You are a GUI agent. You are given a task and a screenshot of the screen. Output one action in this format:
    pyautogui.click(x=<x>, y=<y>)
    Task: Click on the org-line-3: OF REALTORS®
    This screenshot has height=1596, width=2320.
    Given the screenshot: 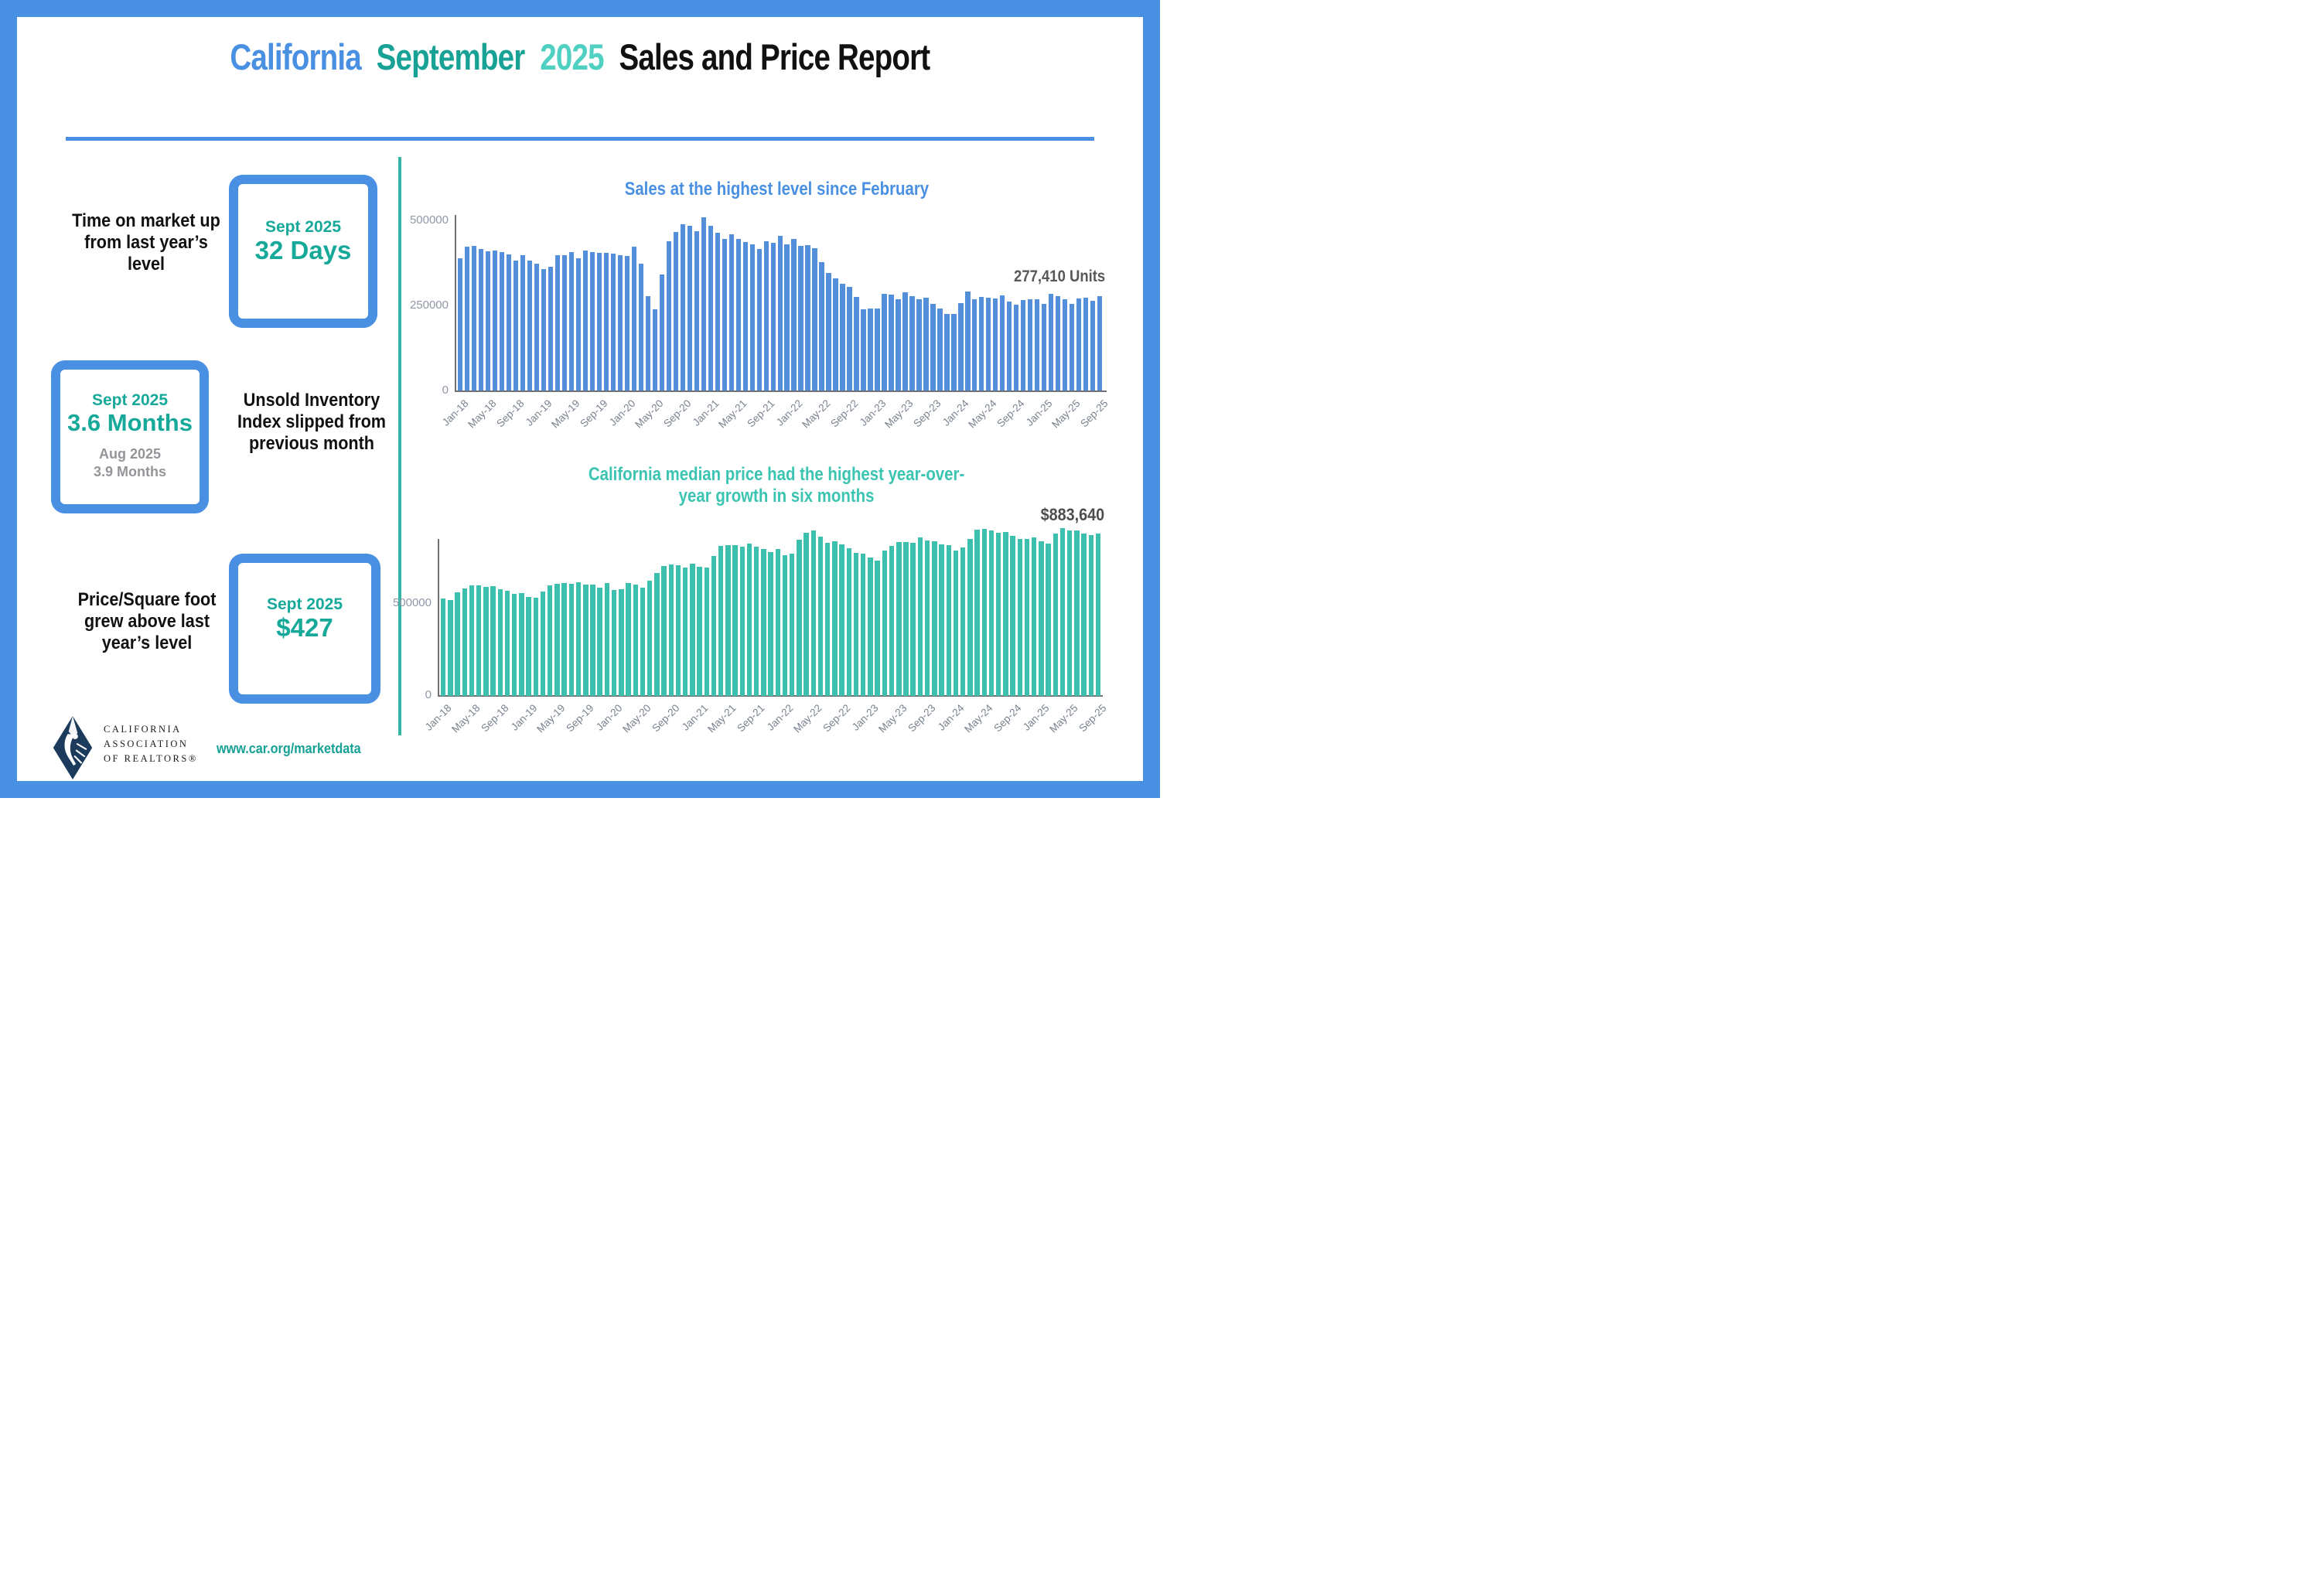 What is the action you would take?
    pyautogui.click(x=151, y=758)
    